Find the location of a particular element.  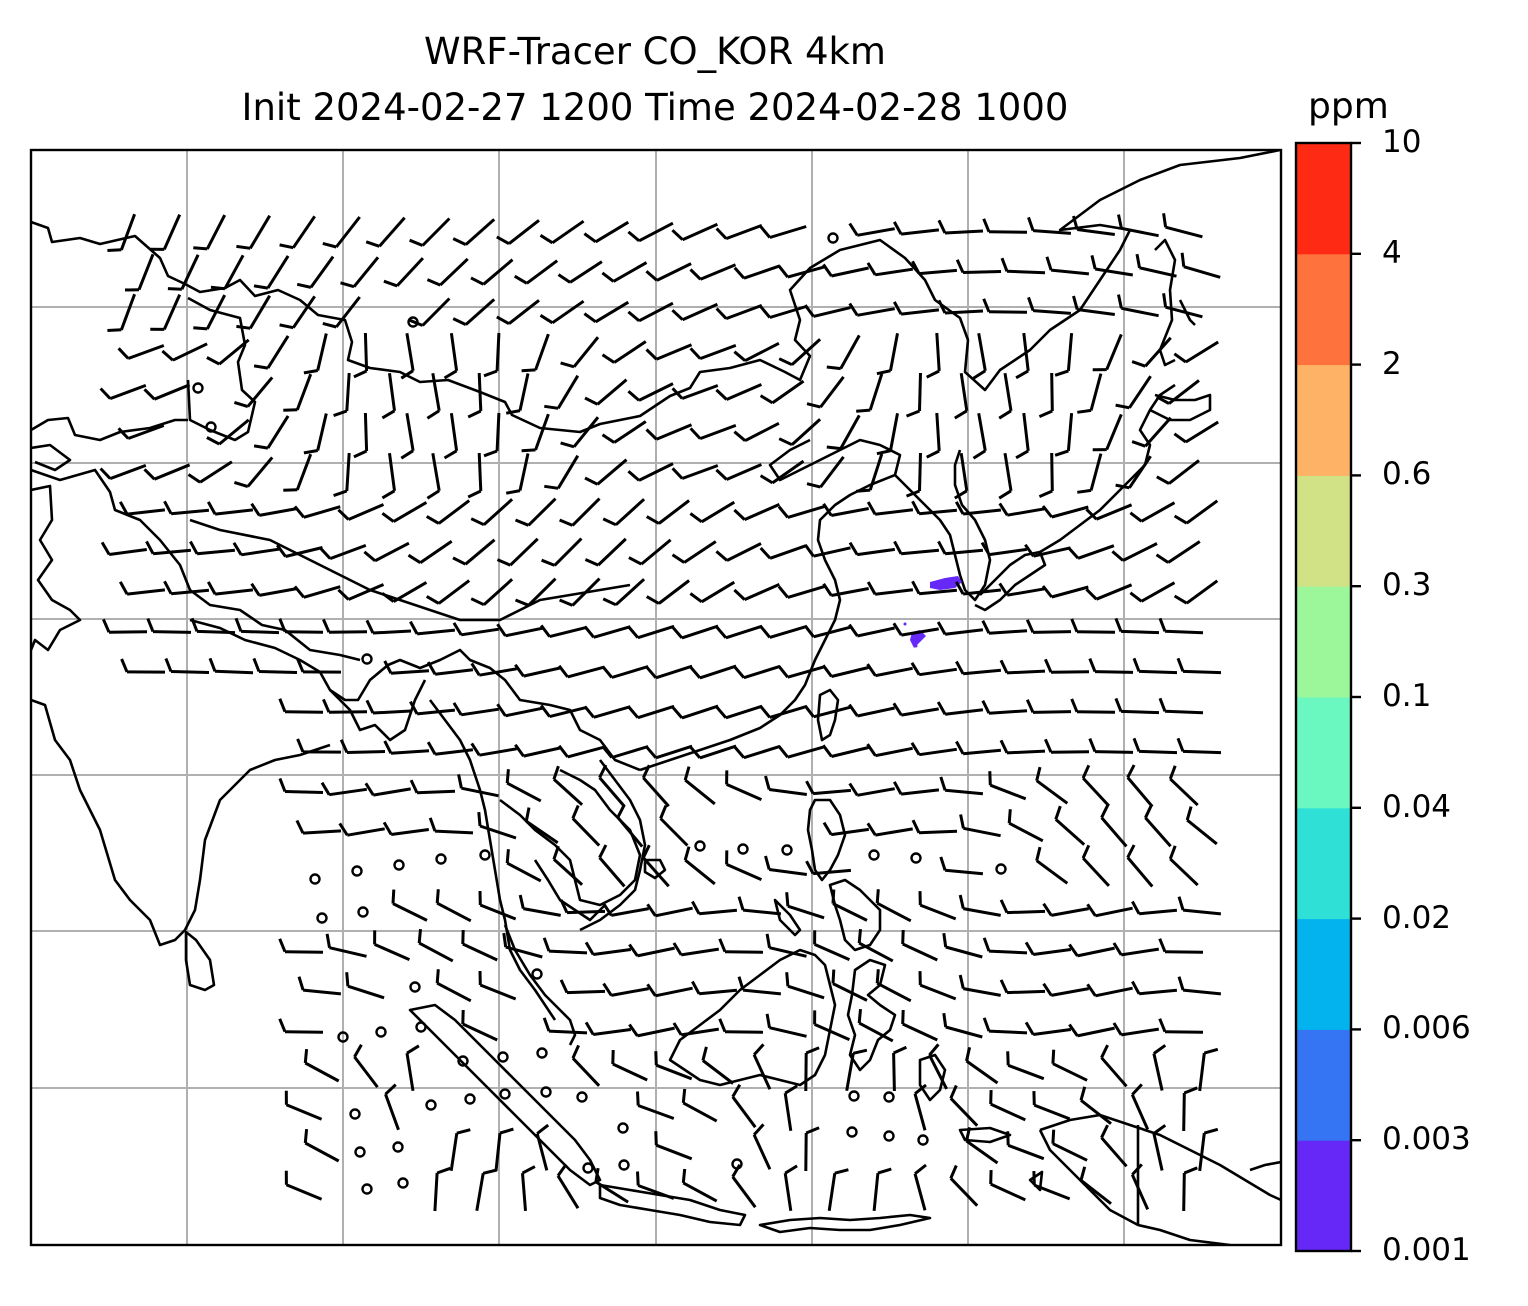

colorbar-unit: ppm is located at coordinates (1348, 106).